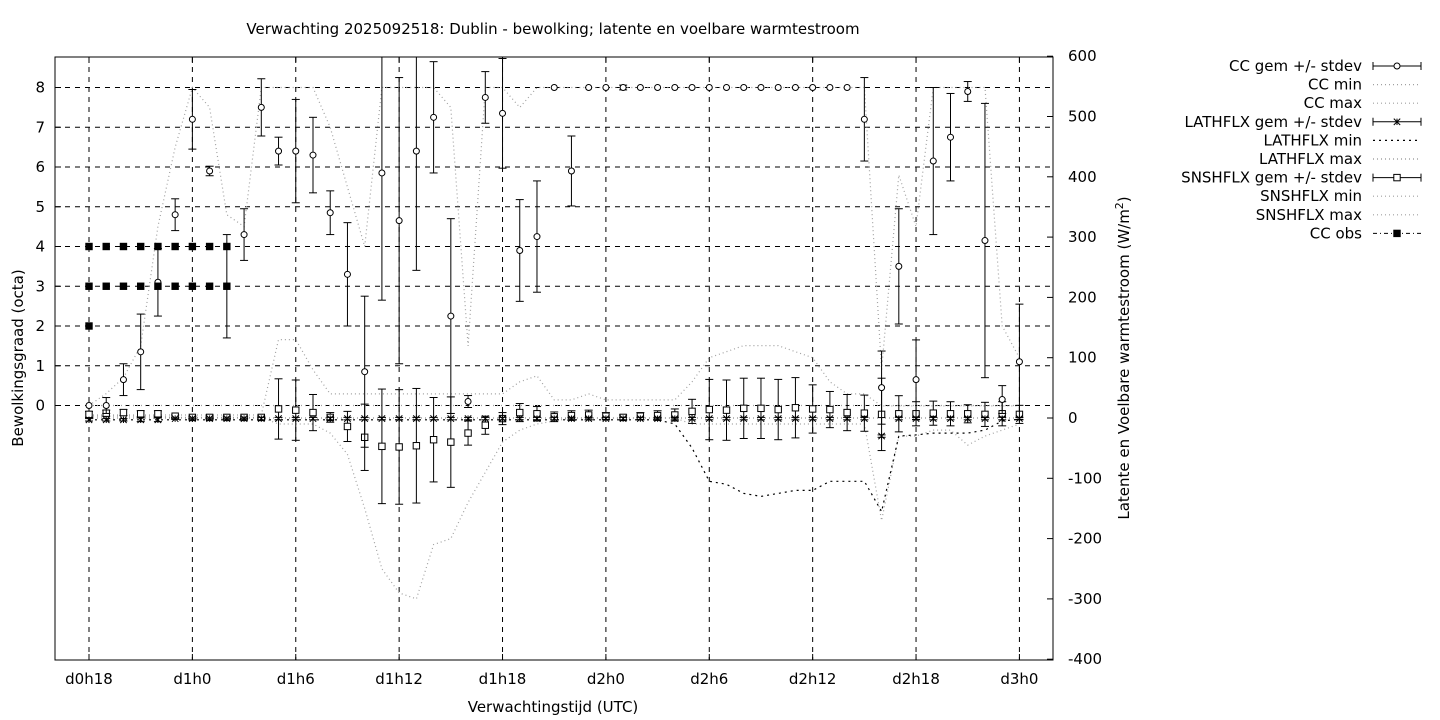 This screenshot has height=720, width=1440. I want to click on lathflx-min-line, so click(554, 466).